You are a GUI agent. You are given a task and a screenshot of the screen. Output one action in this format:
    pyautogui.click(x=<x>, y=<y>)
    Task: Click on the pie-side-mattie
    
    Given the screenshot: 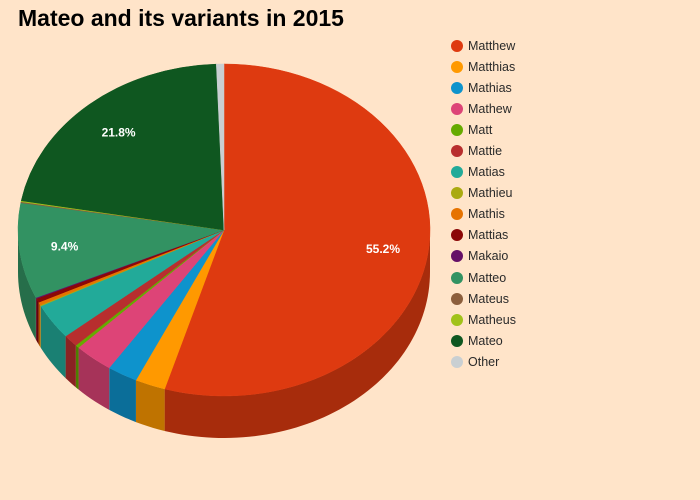 What is the action you would take?
    pyautogui.click(x=70, y=362)
    